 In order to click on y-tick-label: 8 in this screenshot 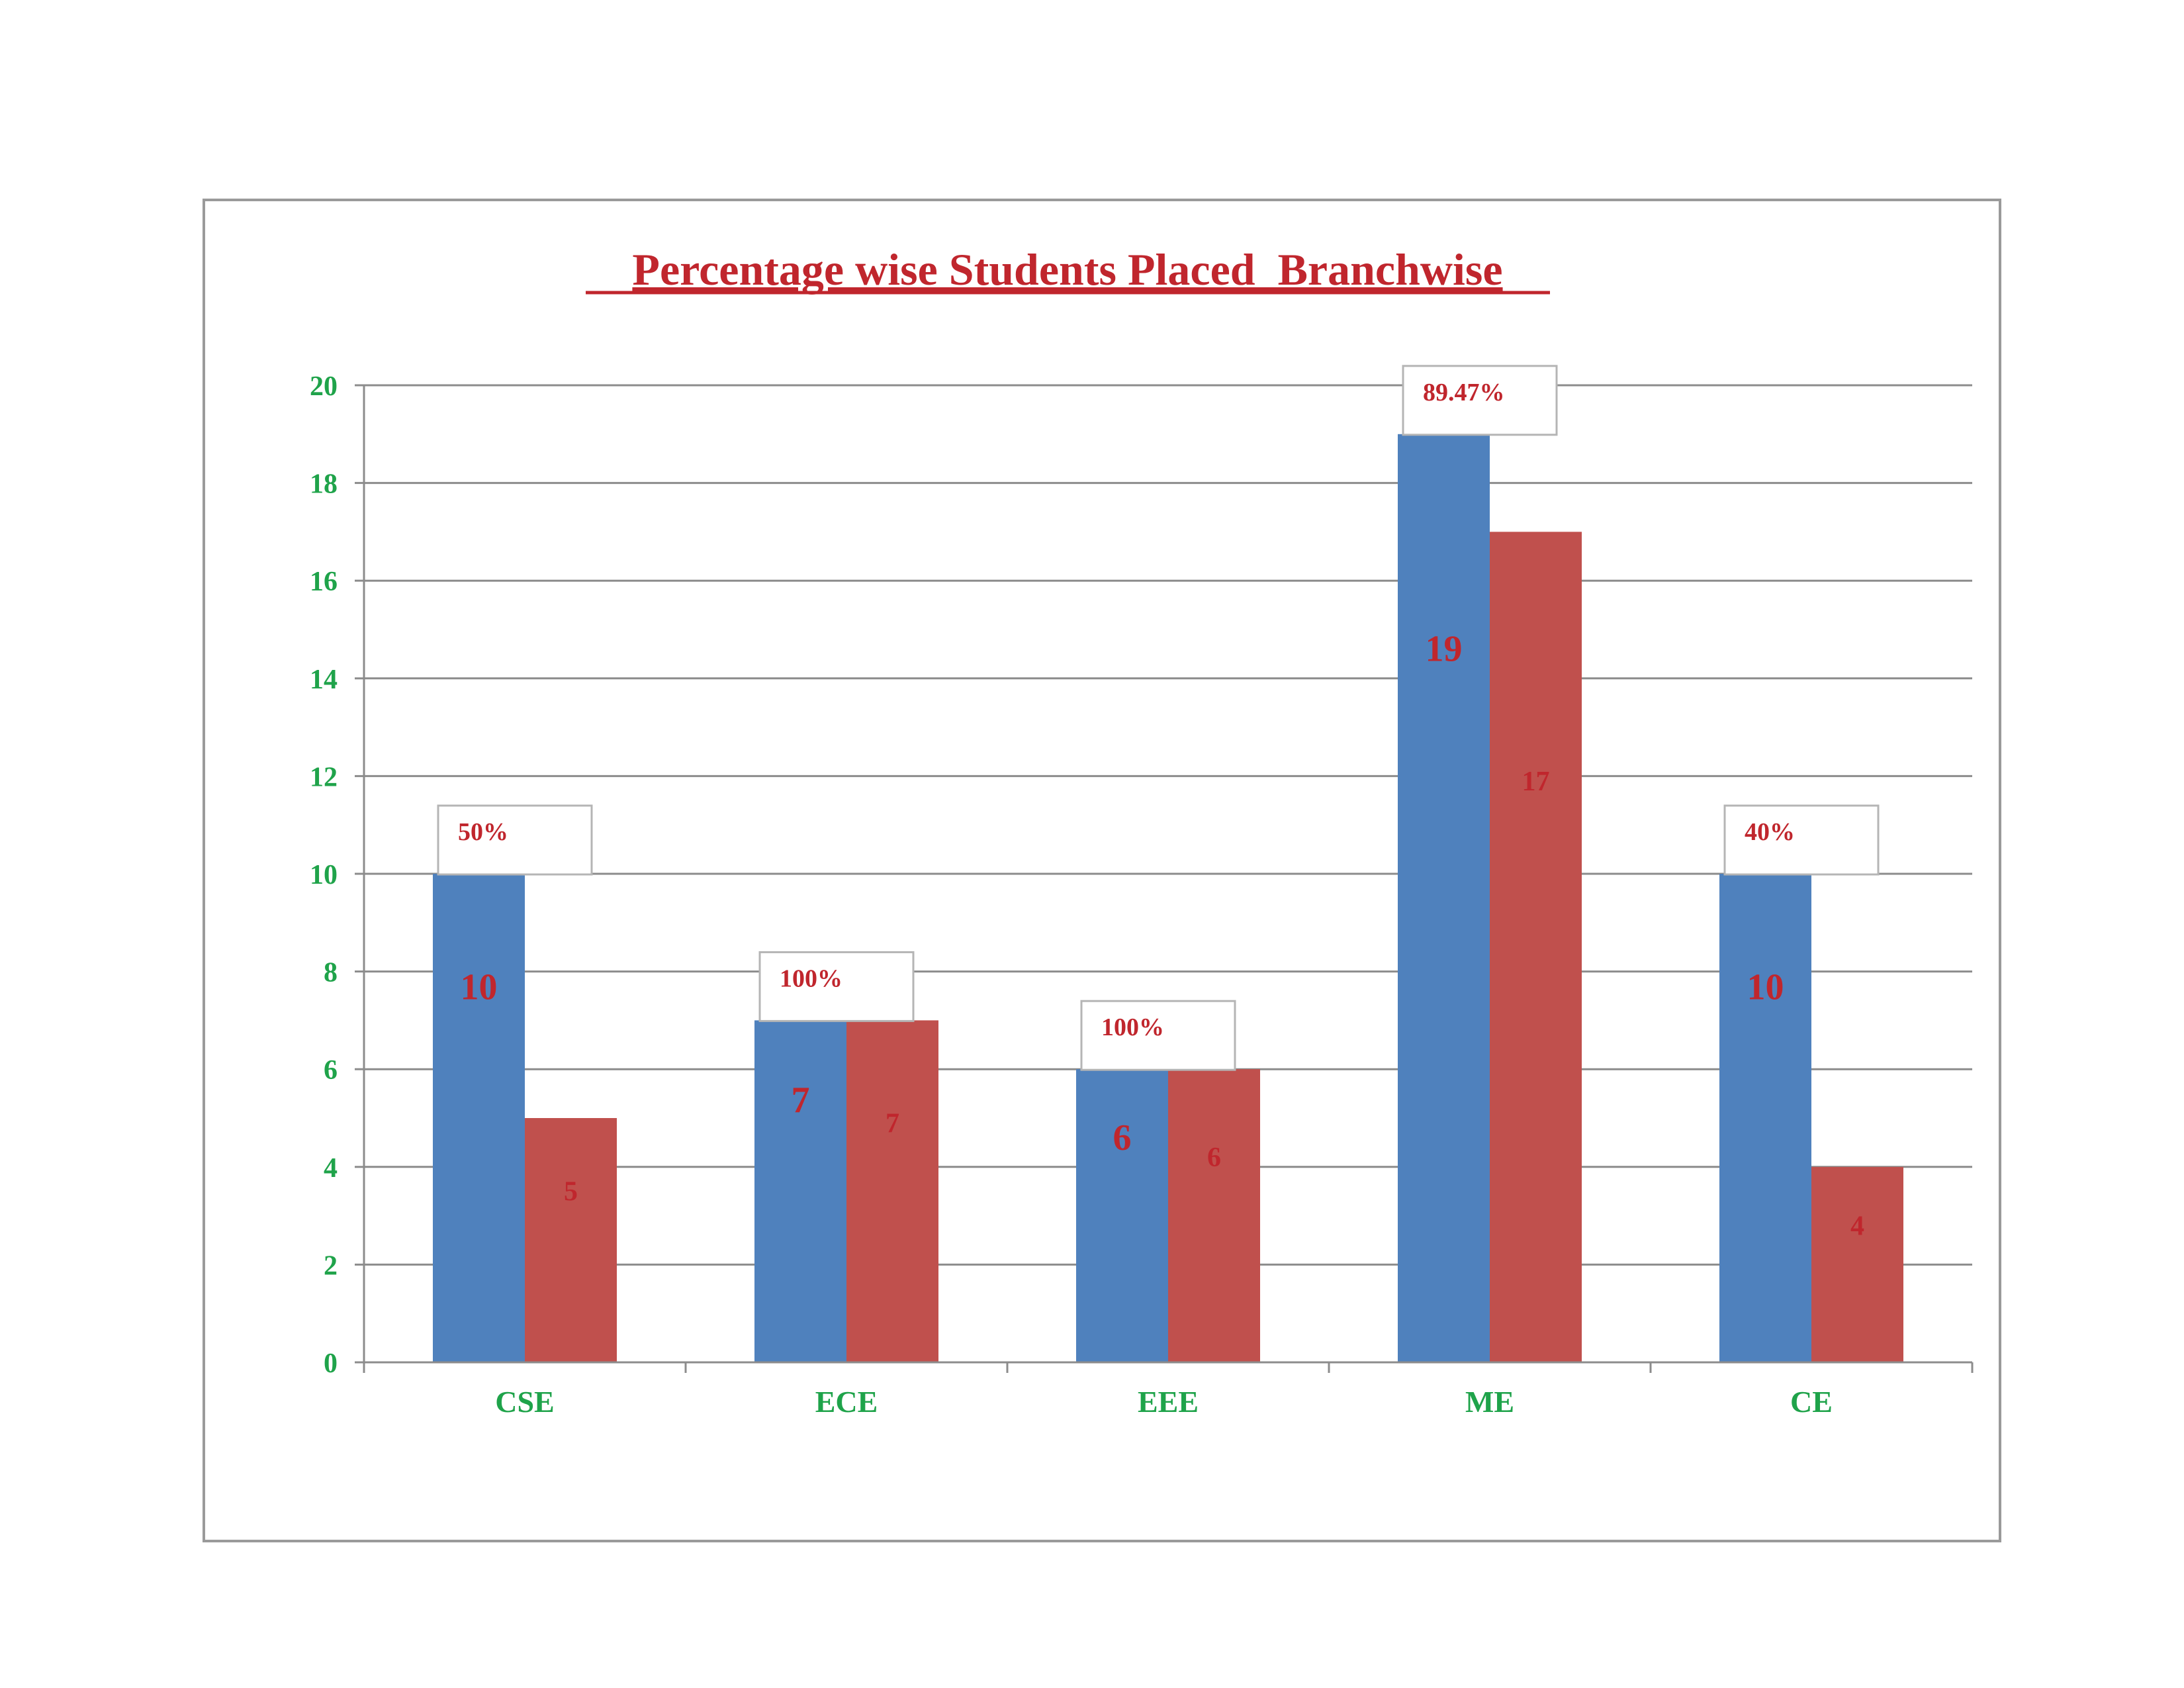, I will do `click(331, 973)`.